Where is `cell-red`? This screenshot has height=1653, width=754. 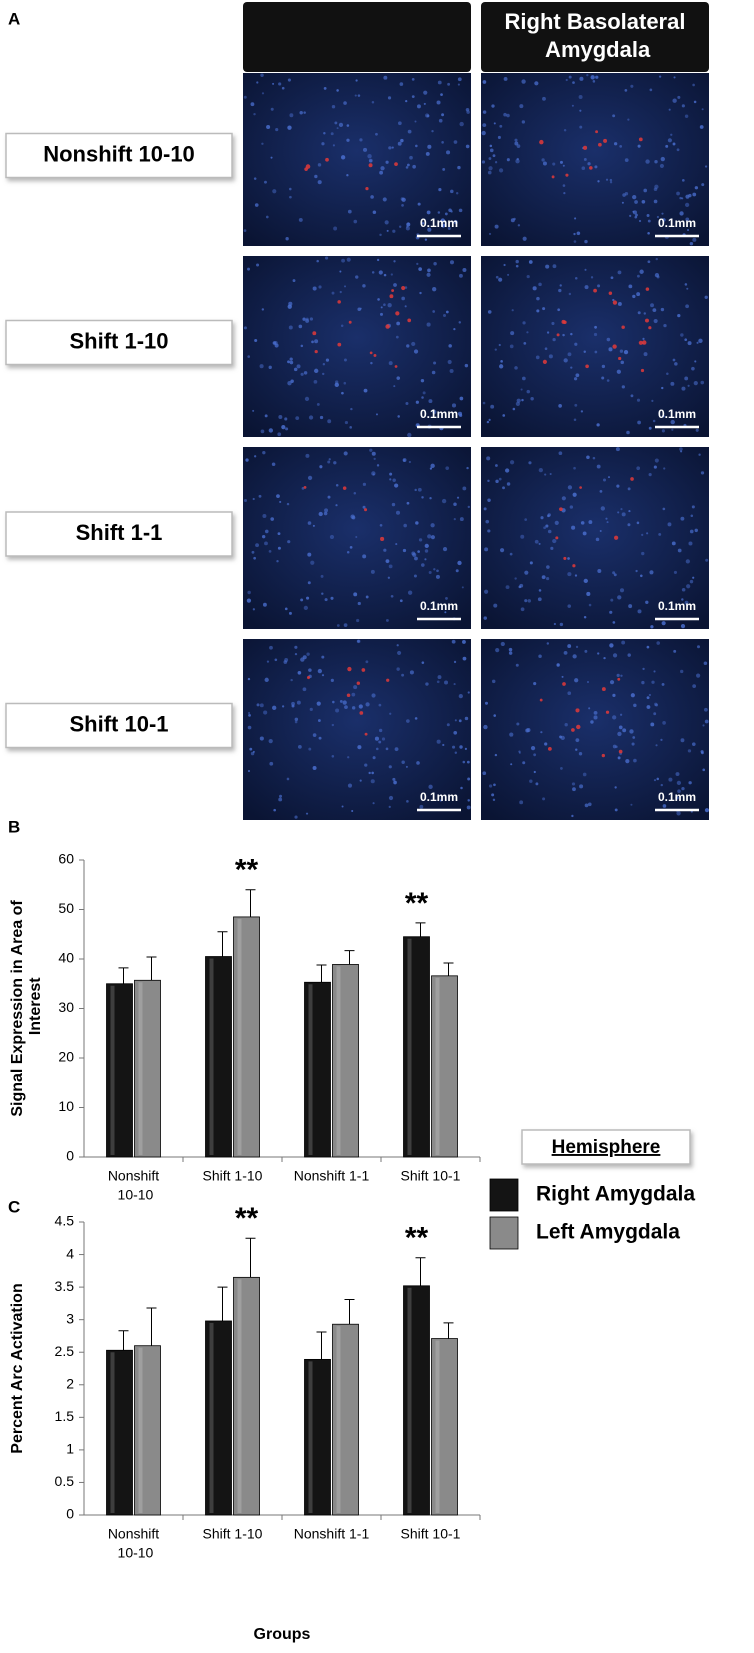 cell-red is located at coordinates (650, 328).